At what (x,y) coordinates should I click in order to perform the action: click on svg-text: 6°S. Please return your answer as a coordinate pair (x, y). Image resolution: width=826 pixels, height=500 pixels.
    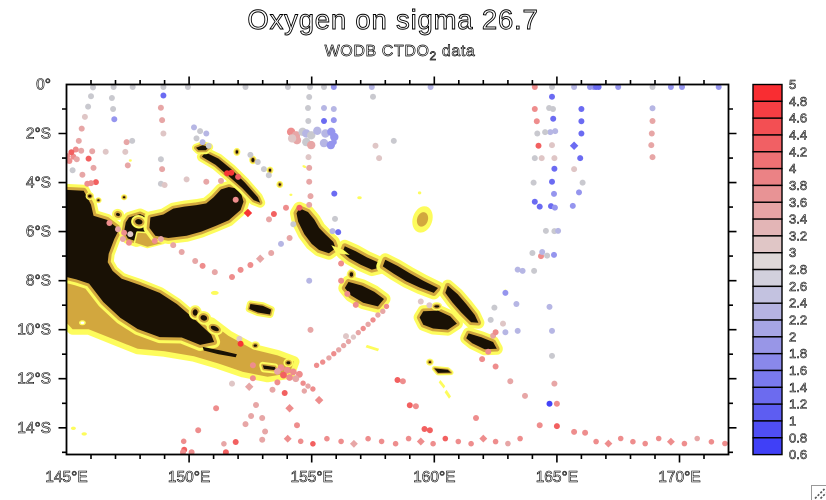
    Looking at the image, I should click on (38, 232).